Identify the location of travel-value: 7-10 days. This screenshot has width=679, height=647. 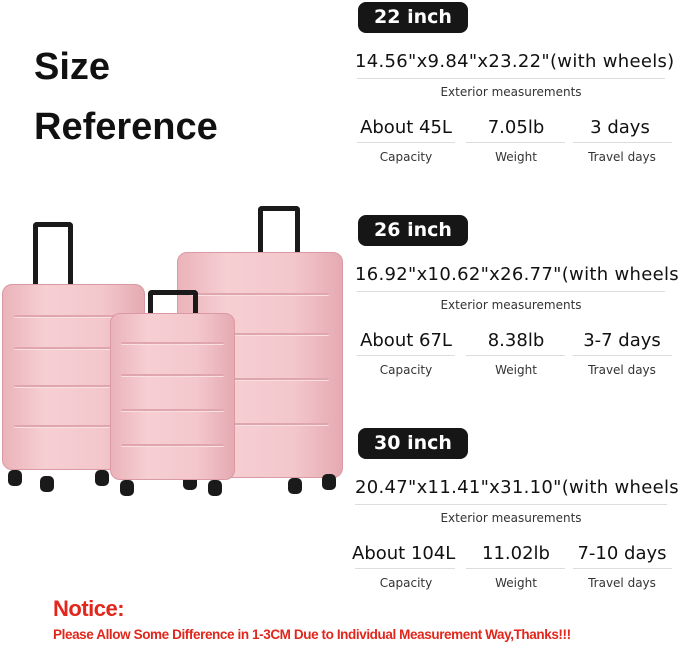
(622, 553).